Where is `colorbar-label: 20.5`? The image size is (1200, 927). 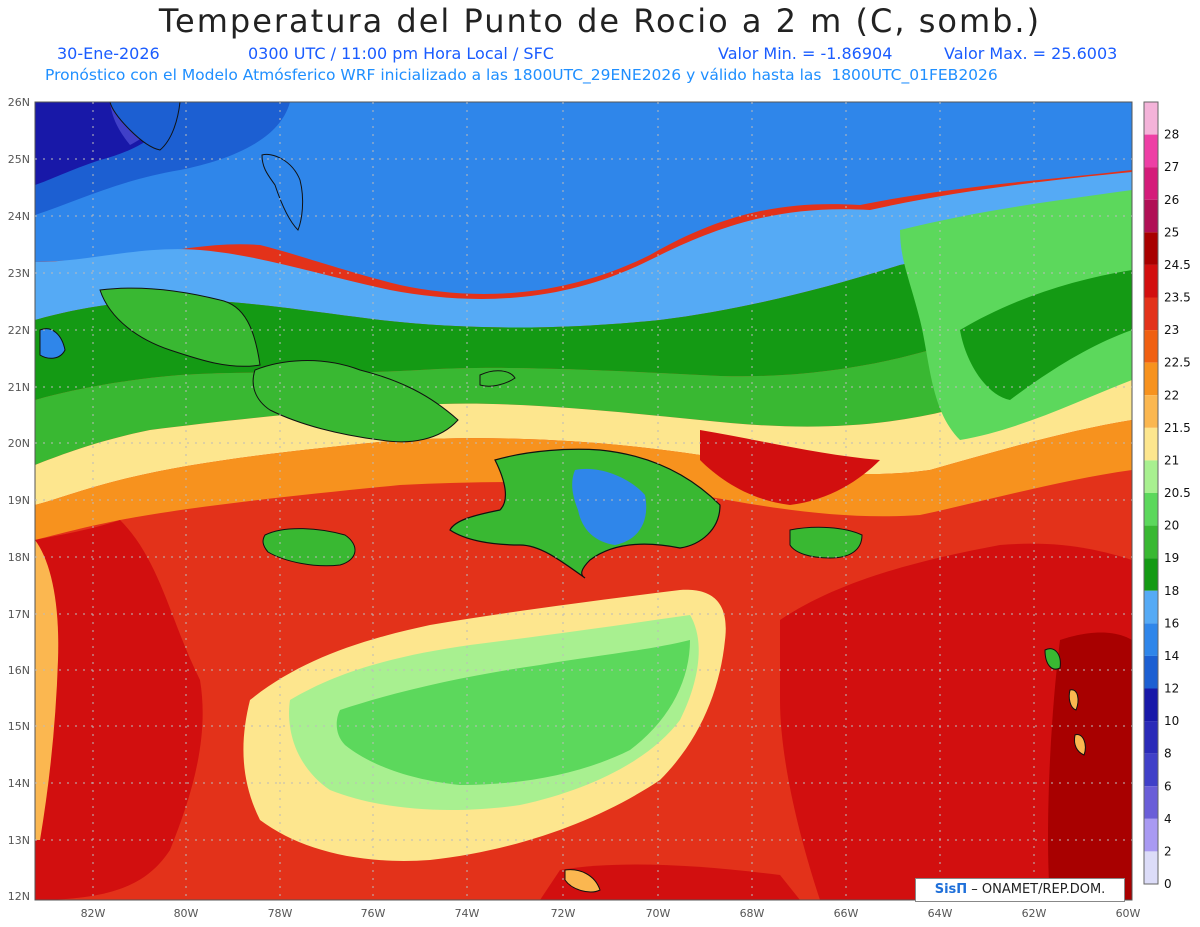 colorbar-label: 20.5 is located at coordinates (1177, 493).